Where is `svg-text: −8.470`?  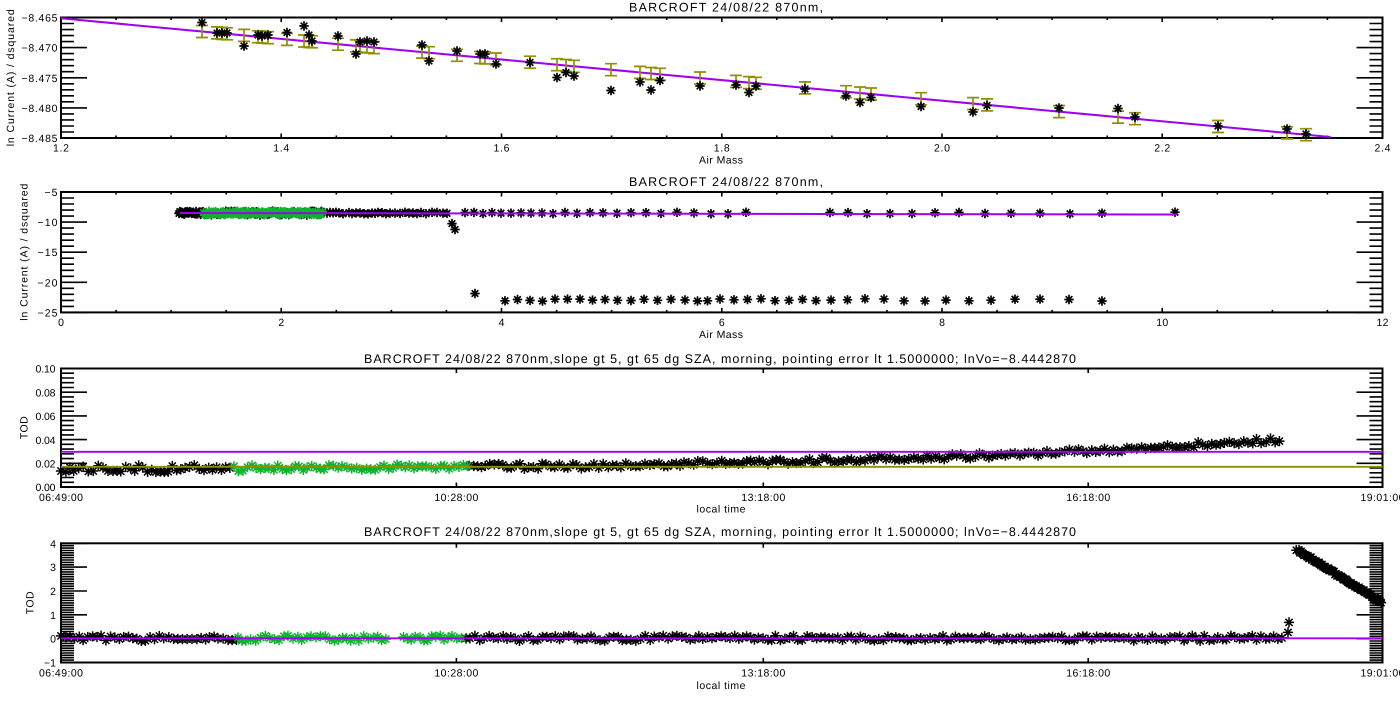
svg-text: −8.470 is located at coordinates (40, 49).